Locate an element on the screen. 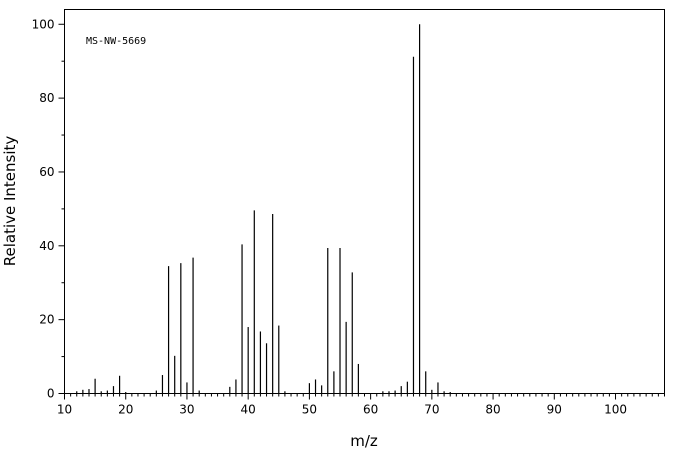 This screenshot has height=455, width=676. x-tick-label: 70 is located at coordinates (431, 410).